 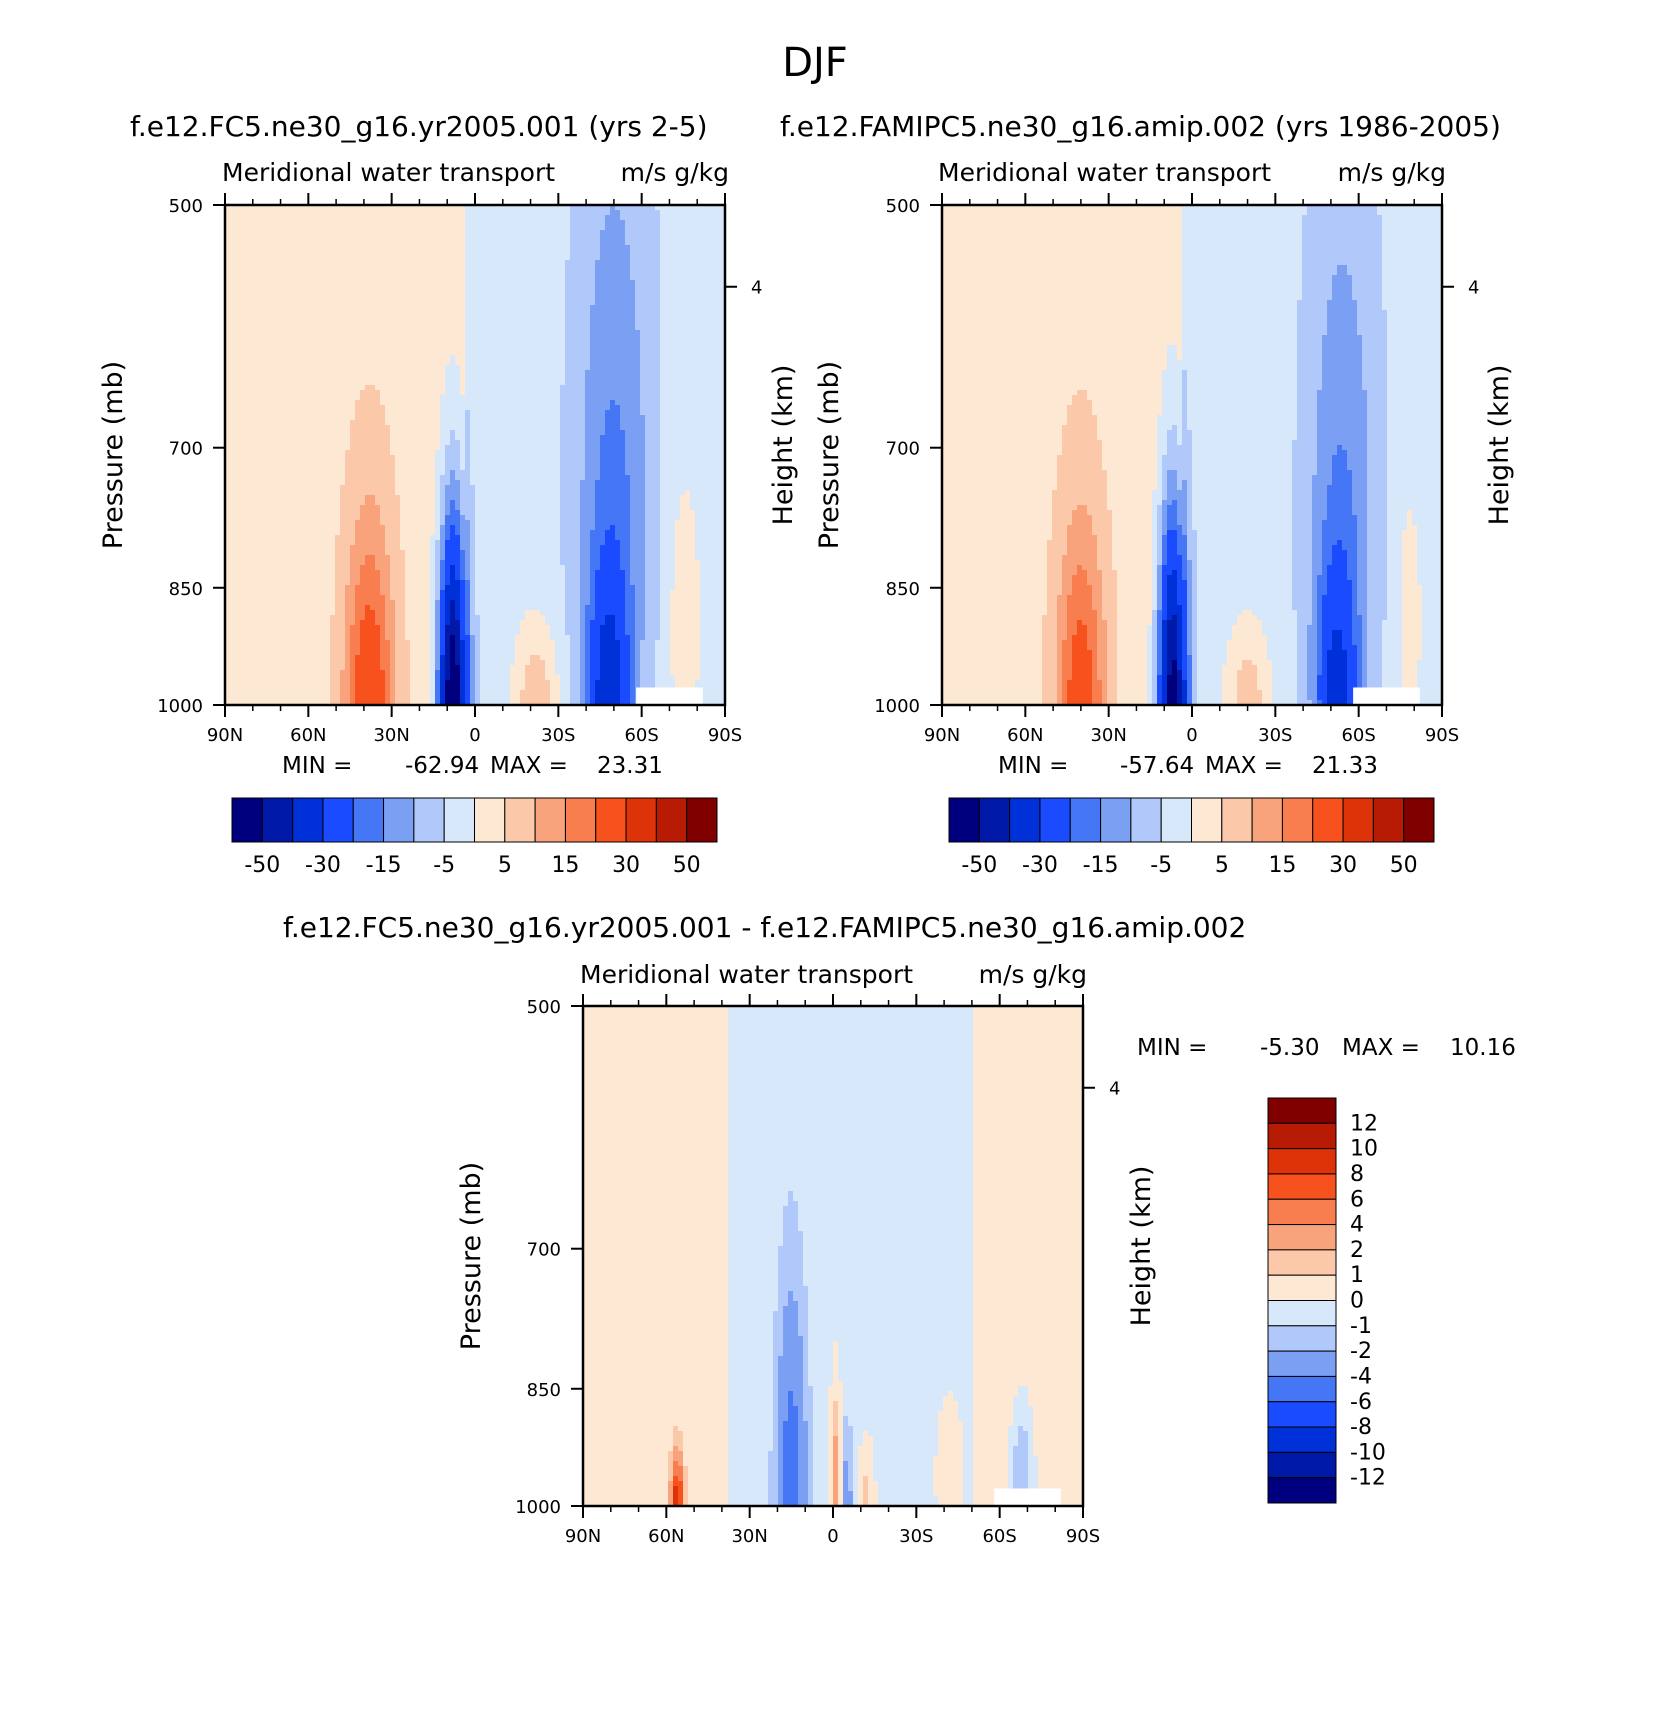 What do you see at coordinates (1108, 735) in the screenshot?
I see `x-tick-label: 30N` at bounding box center [1108, 735].